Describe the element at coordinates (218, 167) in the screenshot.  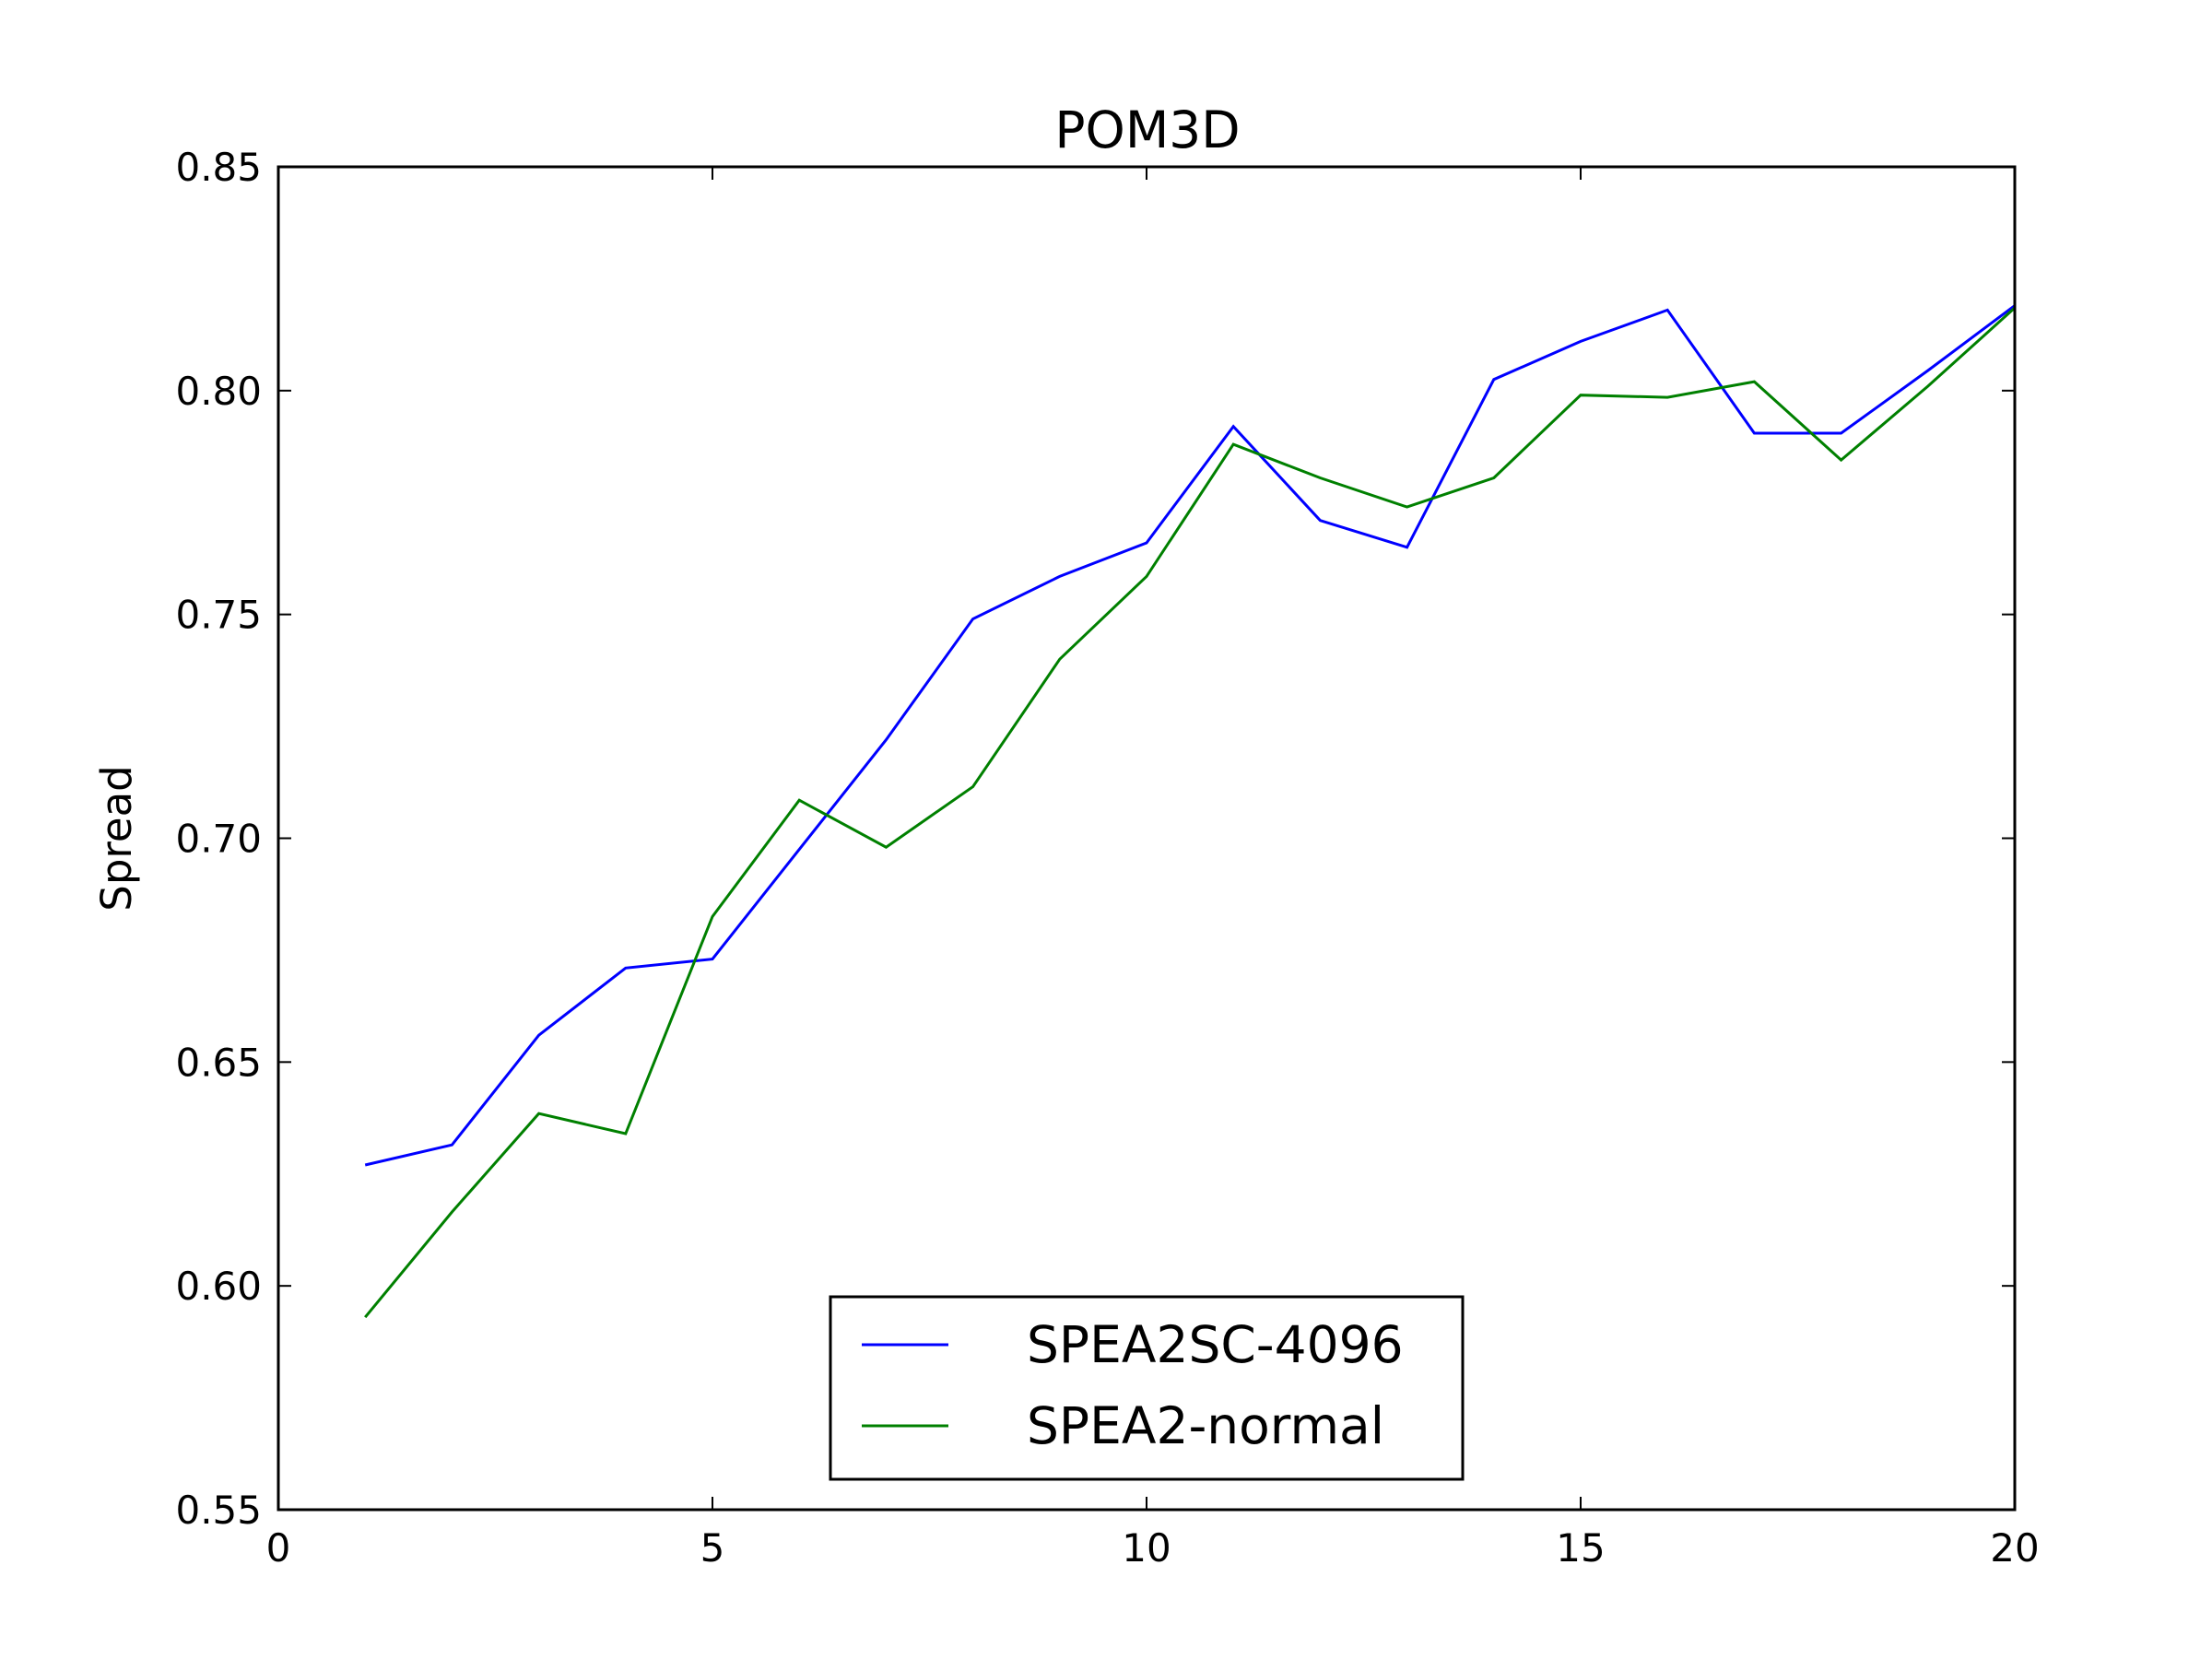
I see `y-tick-label: 0.85` at that location.